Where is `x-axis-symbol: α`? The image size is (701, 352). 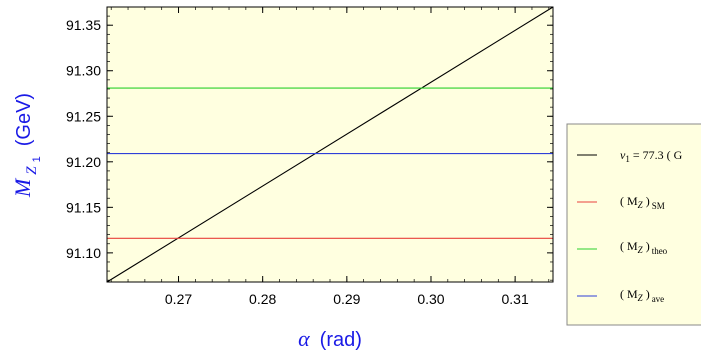 x-axis-symbol: α is located at coordinates (304, 338).